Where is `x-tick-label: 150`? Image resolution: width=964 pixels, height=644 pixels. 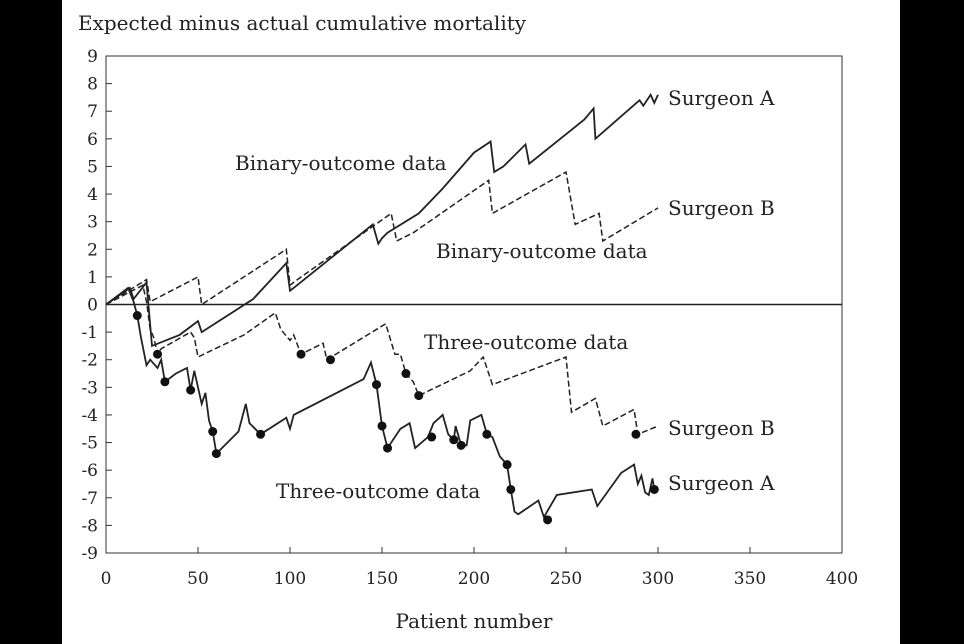
x-tick-label: 150 is located at coordinates (382, 579).